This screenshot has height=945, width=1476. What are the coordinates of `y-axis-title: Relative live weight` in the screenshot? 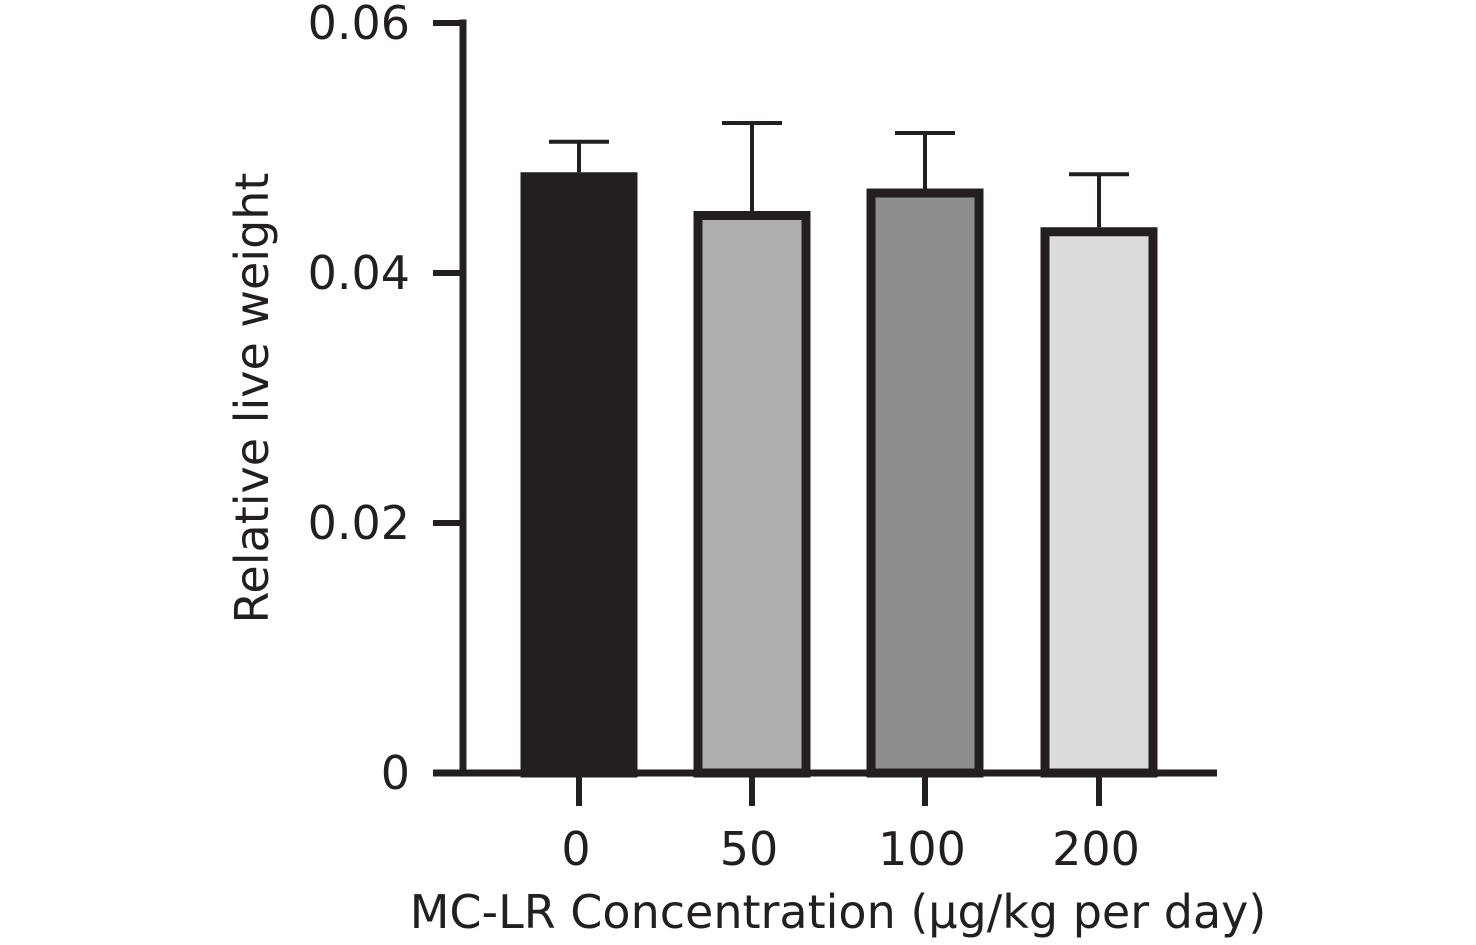 It's located at (252, 398).